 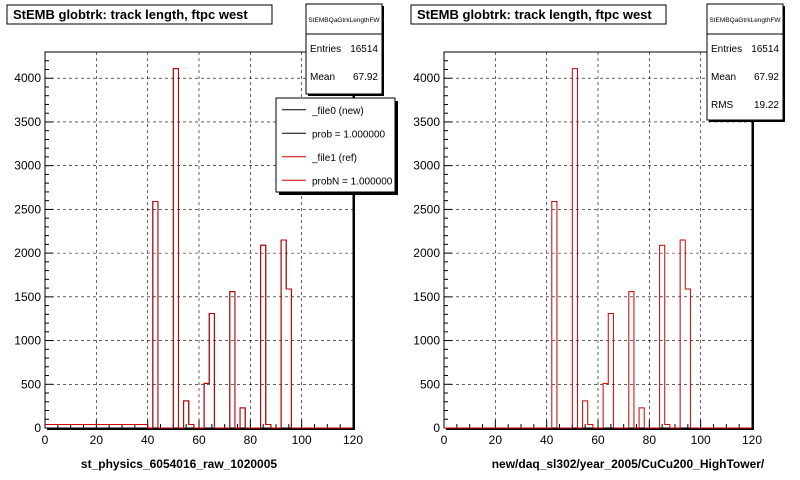 What do you see at coordinates (334, 158) in the screenshot?
I see `legend-label: _file1 (ref)` at bounding box center [334, 158].